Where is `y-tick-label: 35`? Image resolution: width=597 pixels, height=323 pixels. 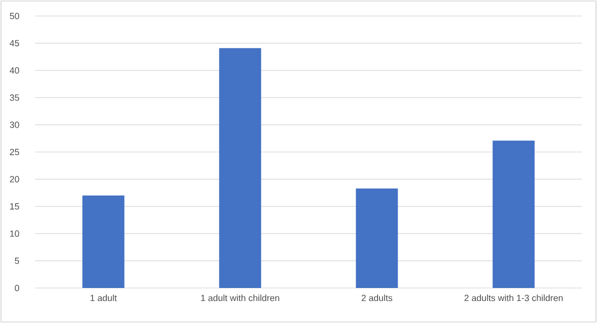 y-tick-label: 35 is located at coordinates (15, 97).